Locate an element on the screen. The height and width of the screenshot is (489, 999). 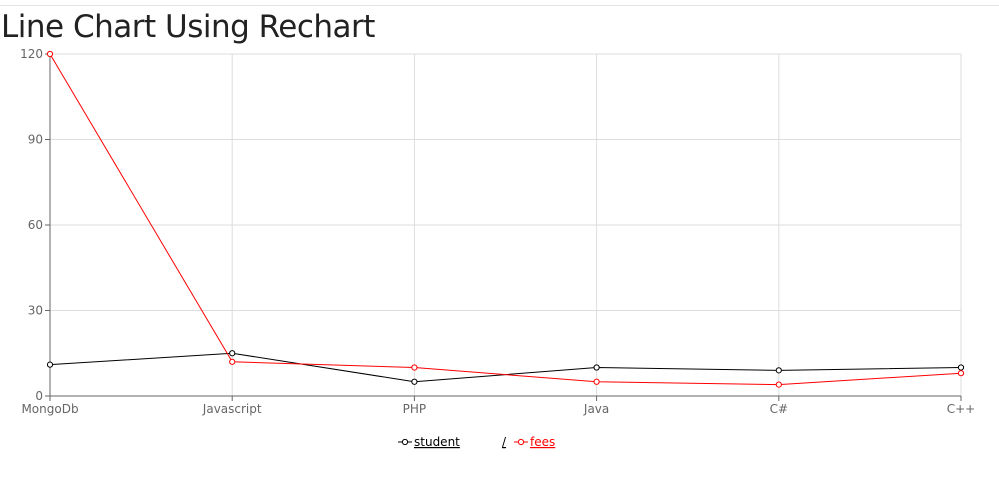
x-tick-label: Java is located at coordinates (596, 409).